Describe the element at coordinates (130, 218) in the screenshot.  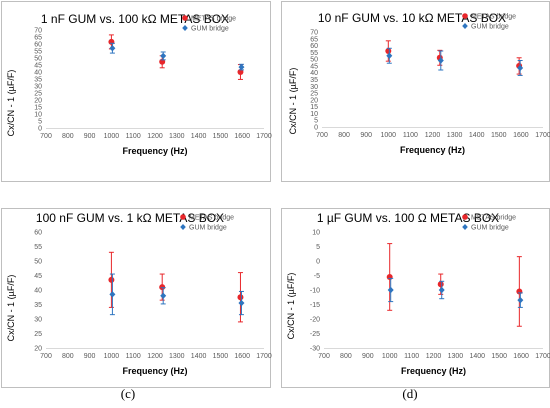
I see `chart-title: 100 nF GUM vs. 1 kΩ METAS BOX` at that location.